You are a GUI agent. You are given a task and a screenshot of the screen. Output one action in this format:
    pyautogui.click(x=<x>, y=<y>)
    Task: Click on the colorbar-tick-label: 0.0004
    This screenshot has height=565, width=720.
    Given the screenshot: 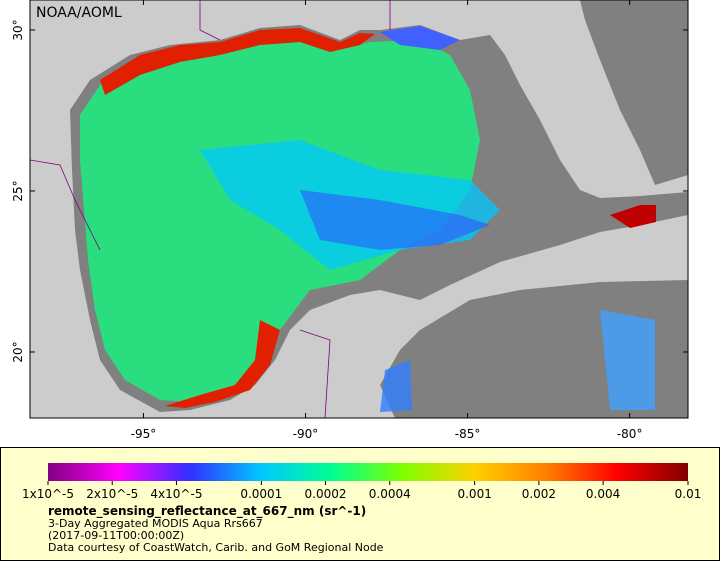 What is the action you would take?
    pyautogui.click(x=390, y=494)
    